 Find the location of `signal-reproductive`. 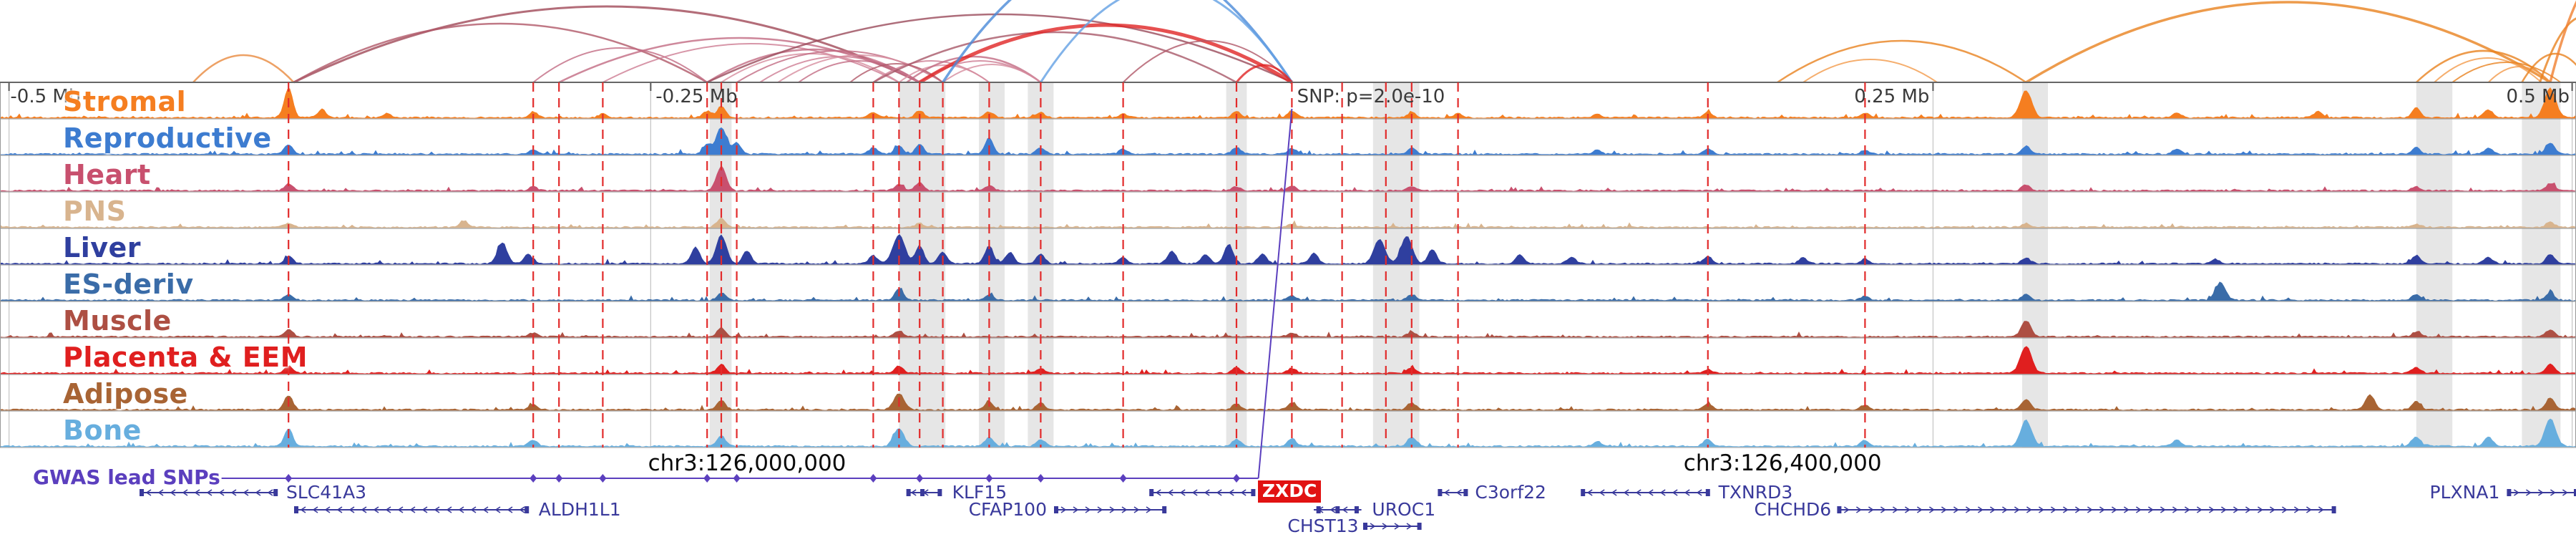

signal-reproductive is located at coordinates (1288, 141).